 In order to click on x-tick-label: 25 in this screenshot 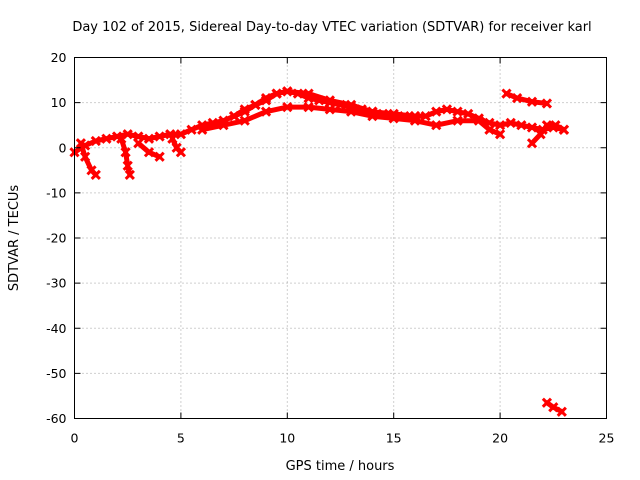, I will do `click(607, 438)`.